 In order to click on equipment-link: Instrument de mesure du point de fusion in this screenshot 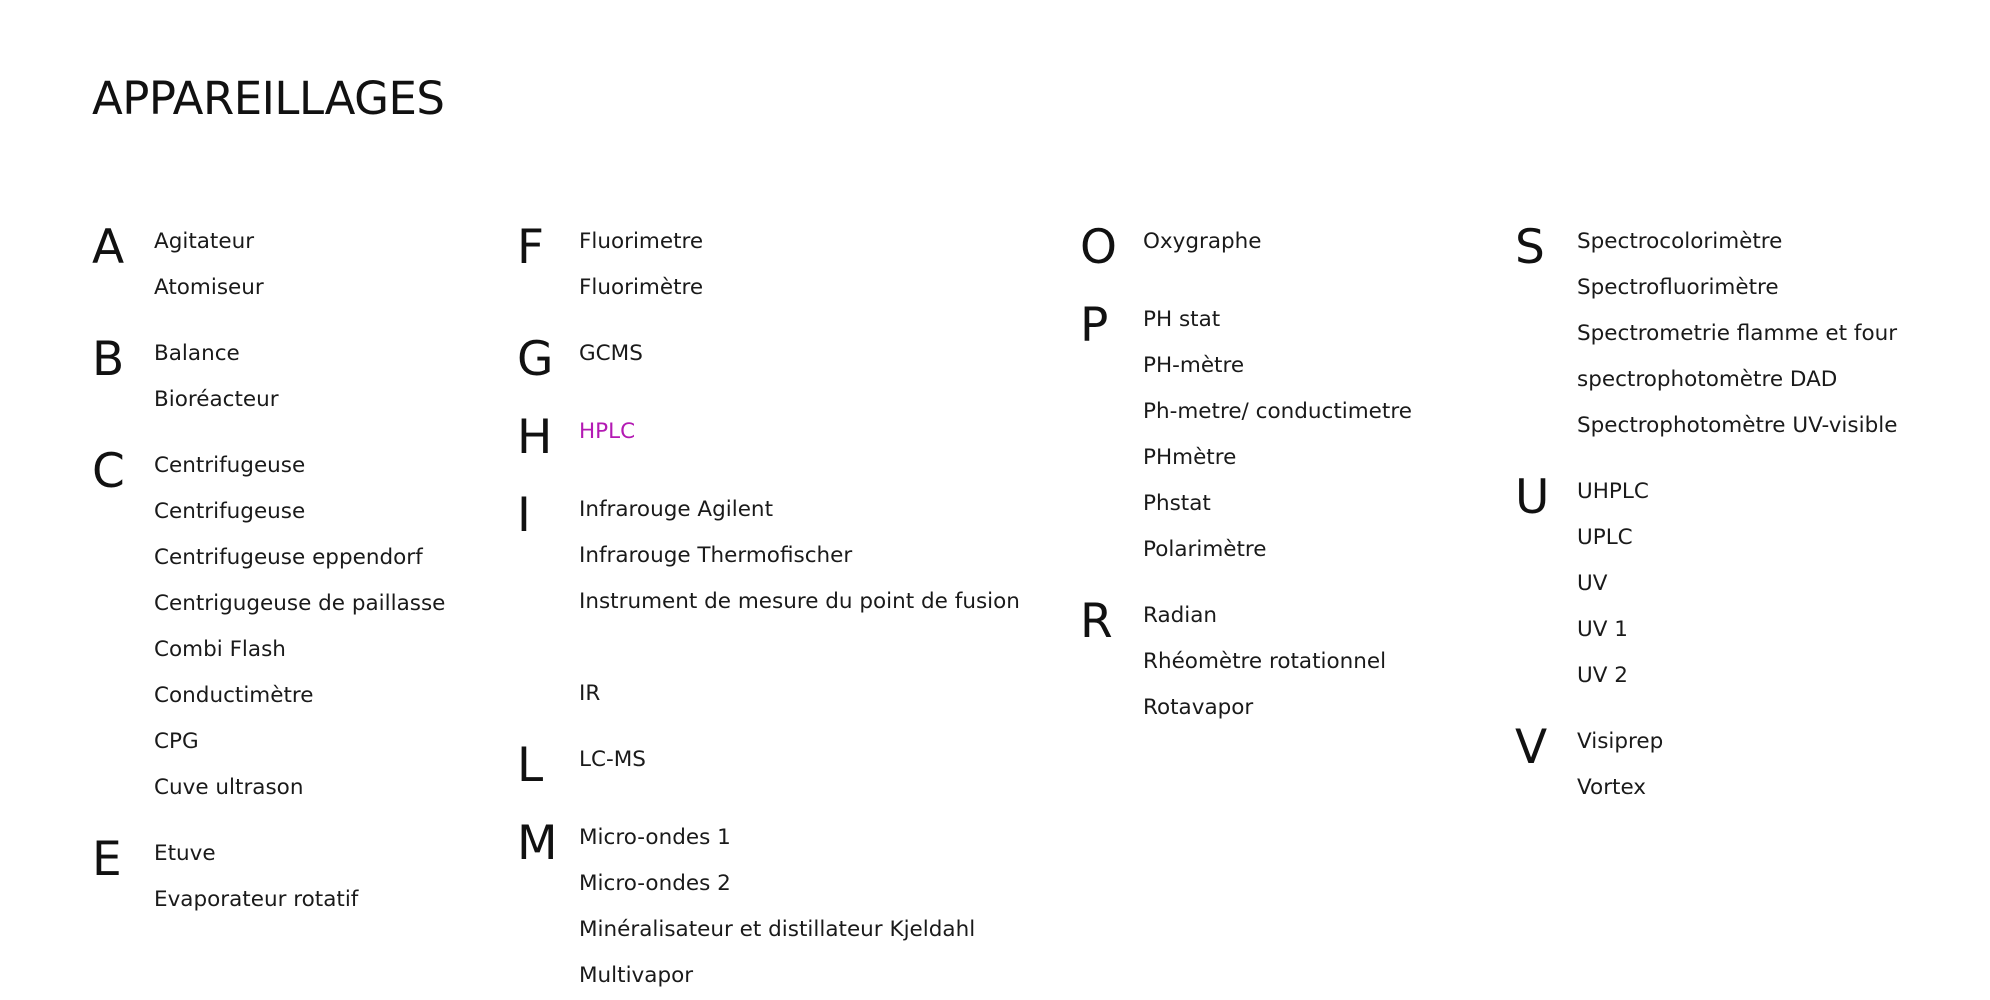, I will do `click(799, 601)`.